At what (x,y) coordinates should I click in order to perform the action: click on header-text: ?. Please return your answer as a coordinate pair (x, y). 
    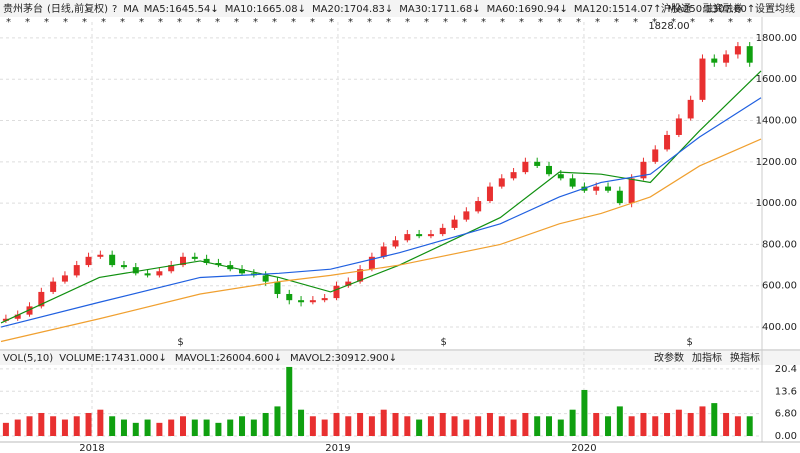
    Looking at the image, I should click on (114, 9).